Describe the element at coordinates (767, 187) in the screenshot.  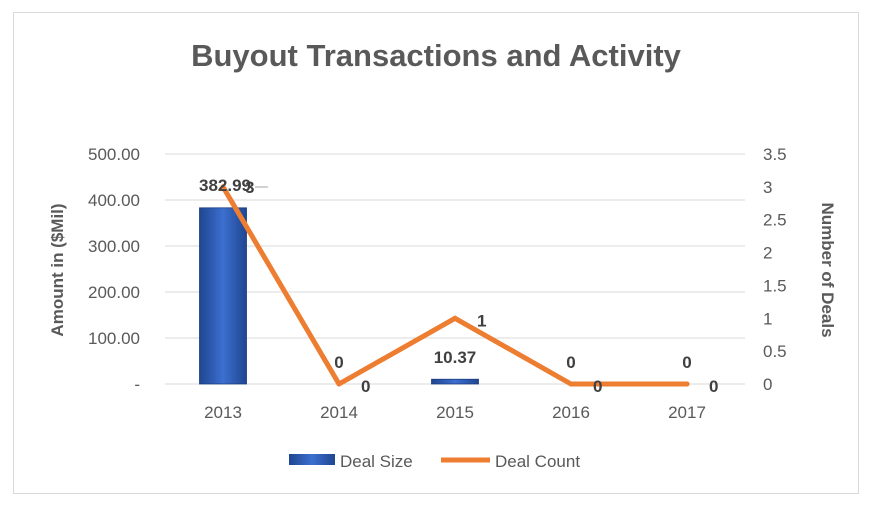
I see `y2-tick-label: 3` at that location.